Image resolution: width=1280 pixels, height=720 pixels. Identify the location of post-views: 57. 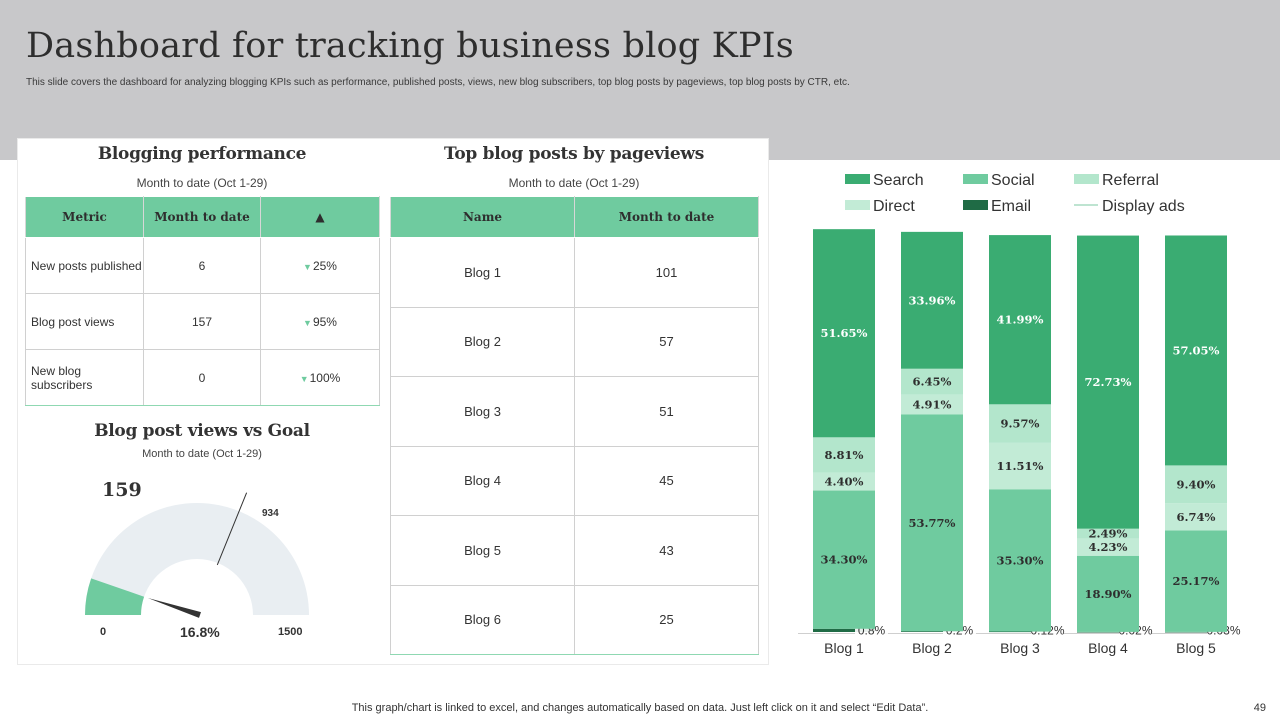
(666, 341).